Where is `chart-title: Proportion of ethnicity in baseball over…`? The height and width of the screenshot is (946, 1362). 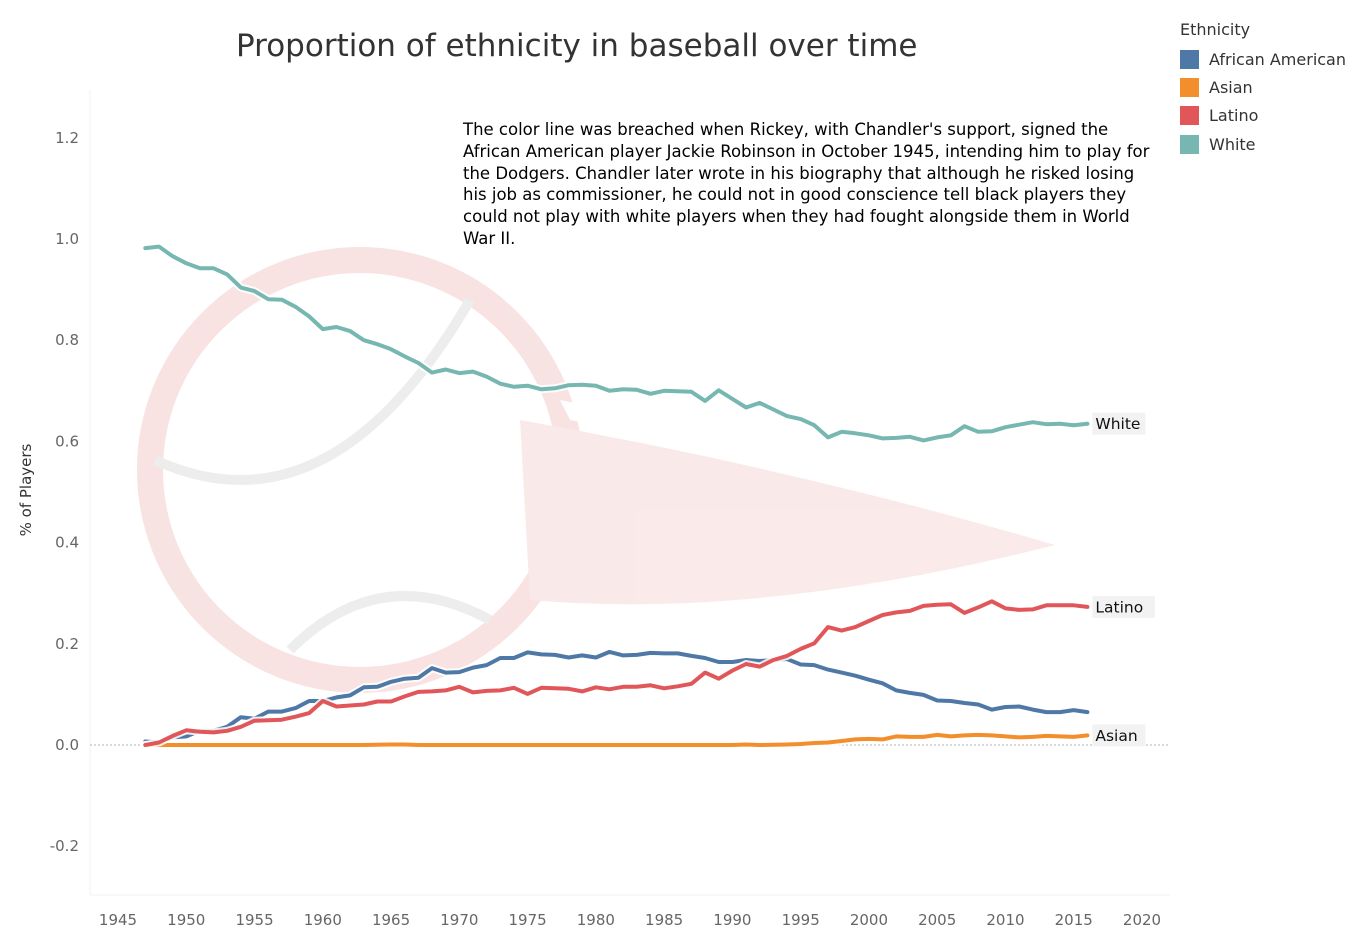 chart-title: Proportion of ethnicity in baseball over… is located at coordinates (577, 46).